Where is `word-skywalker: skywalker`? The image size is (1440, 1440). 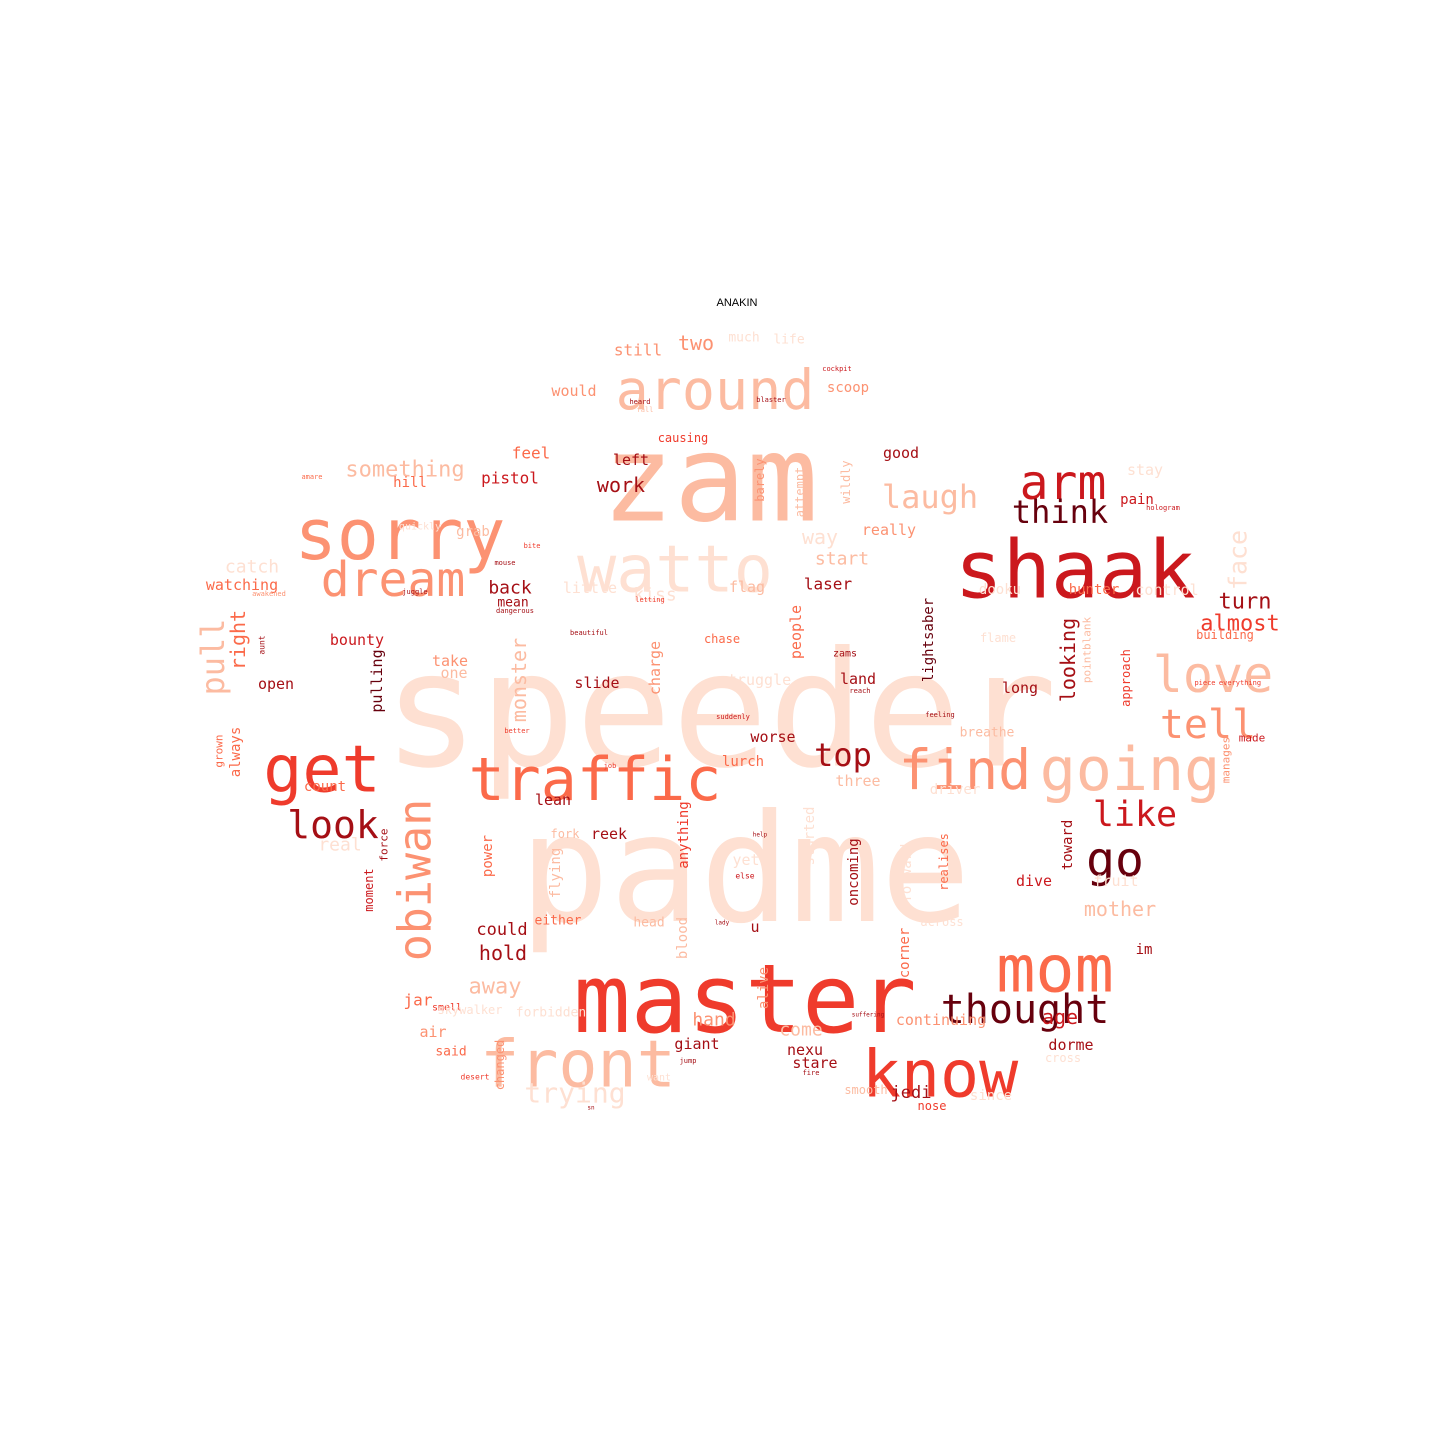 word-skywalker: skywalker is located at coordinates (469, 1010).